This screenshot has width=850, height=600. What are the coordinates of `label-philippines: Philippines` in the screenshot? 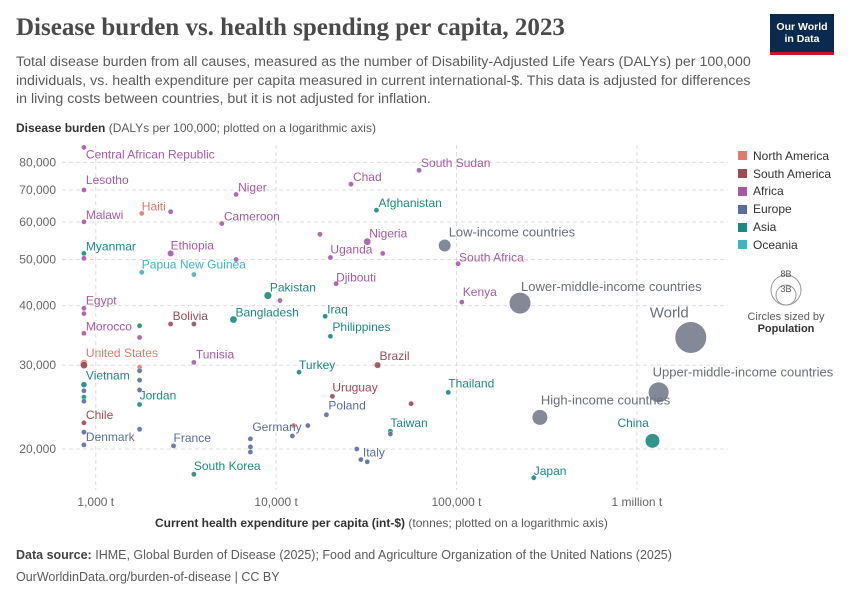 It's located at (361, 327).